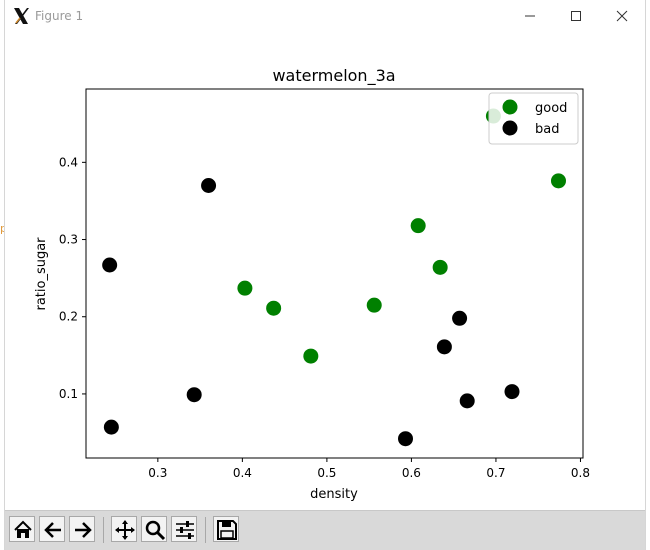  Describe the element at coordinates (3, 228) in the screenshot. I see `background-window-glyph: p` at that location.